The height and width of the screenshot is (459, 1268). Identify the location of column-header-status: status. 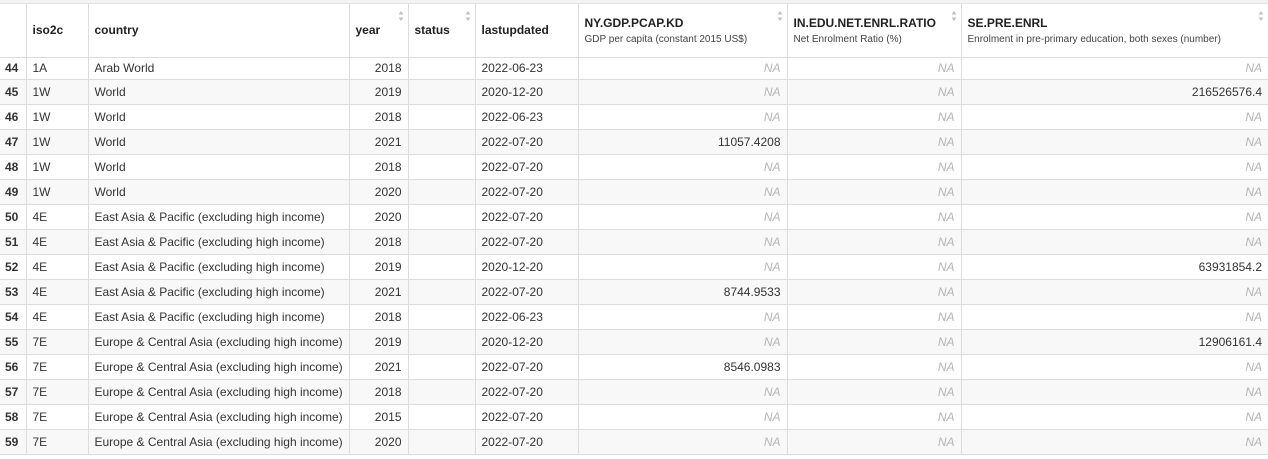
(442, 31).